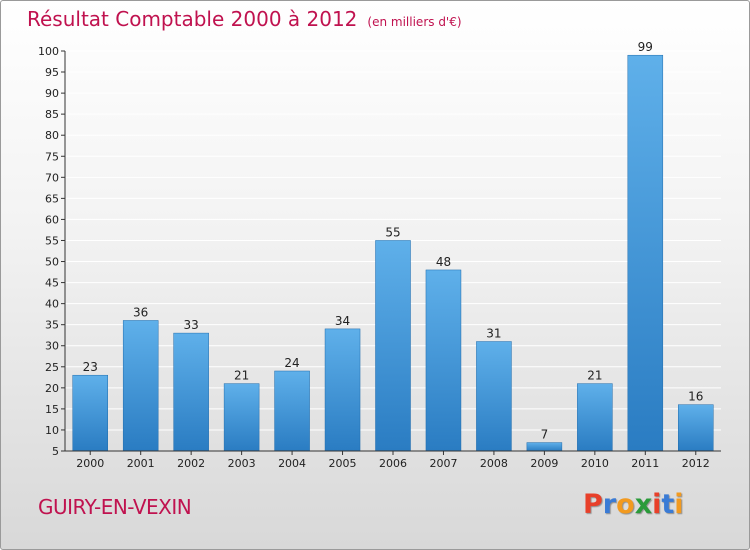 This screenshot has height=550, width=750. What do you see at coordinates (48, 51) in the screenshot?
I see `y-tick-label: 100` at bounding box center [48, 51].